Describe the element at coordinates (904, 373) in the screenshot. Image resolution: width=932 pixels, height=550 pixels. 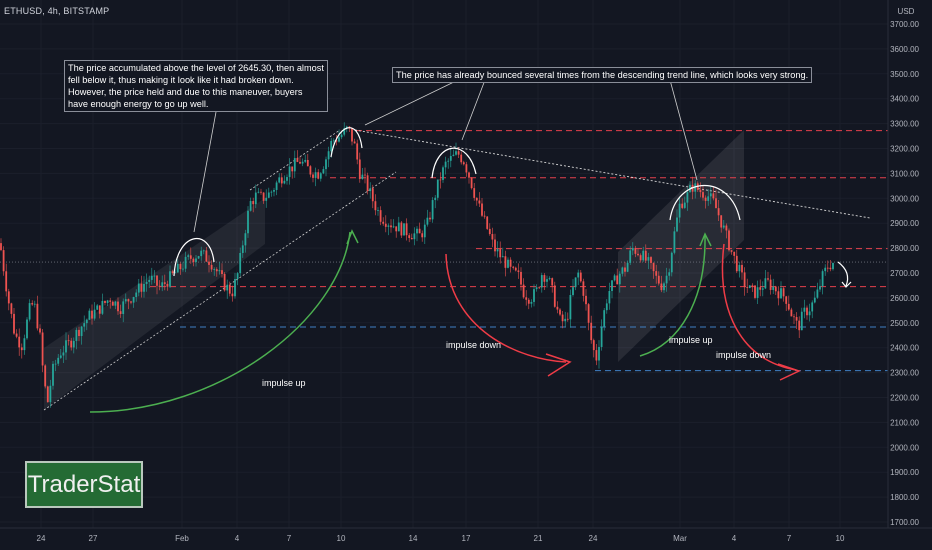
I see `price-tick-label: 2300.00` at that location.